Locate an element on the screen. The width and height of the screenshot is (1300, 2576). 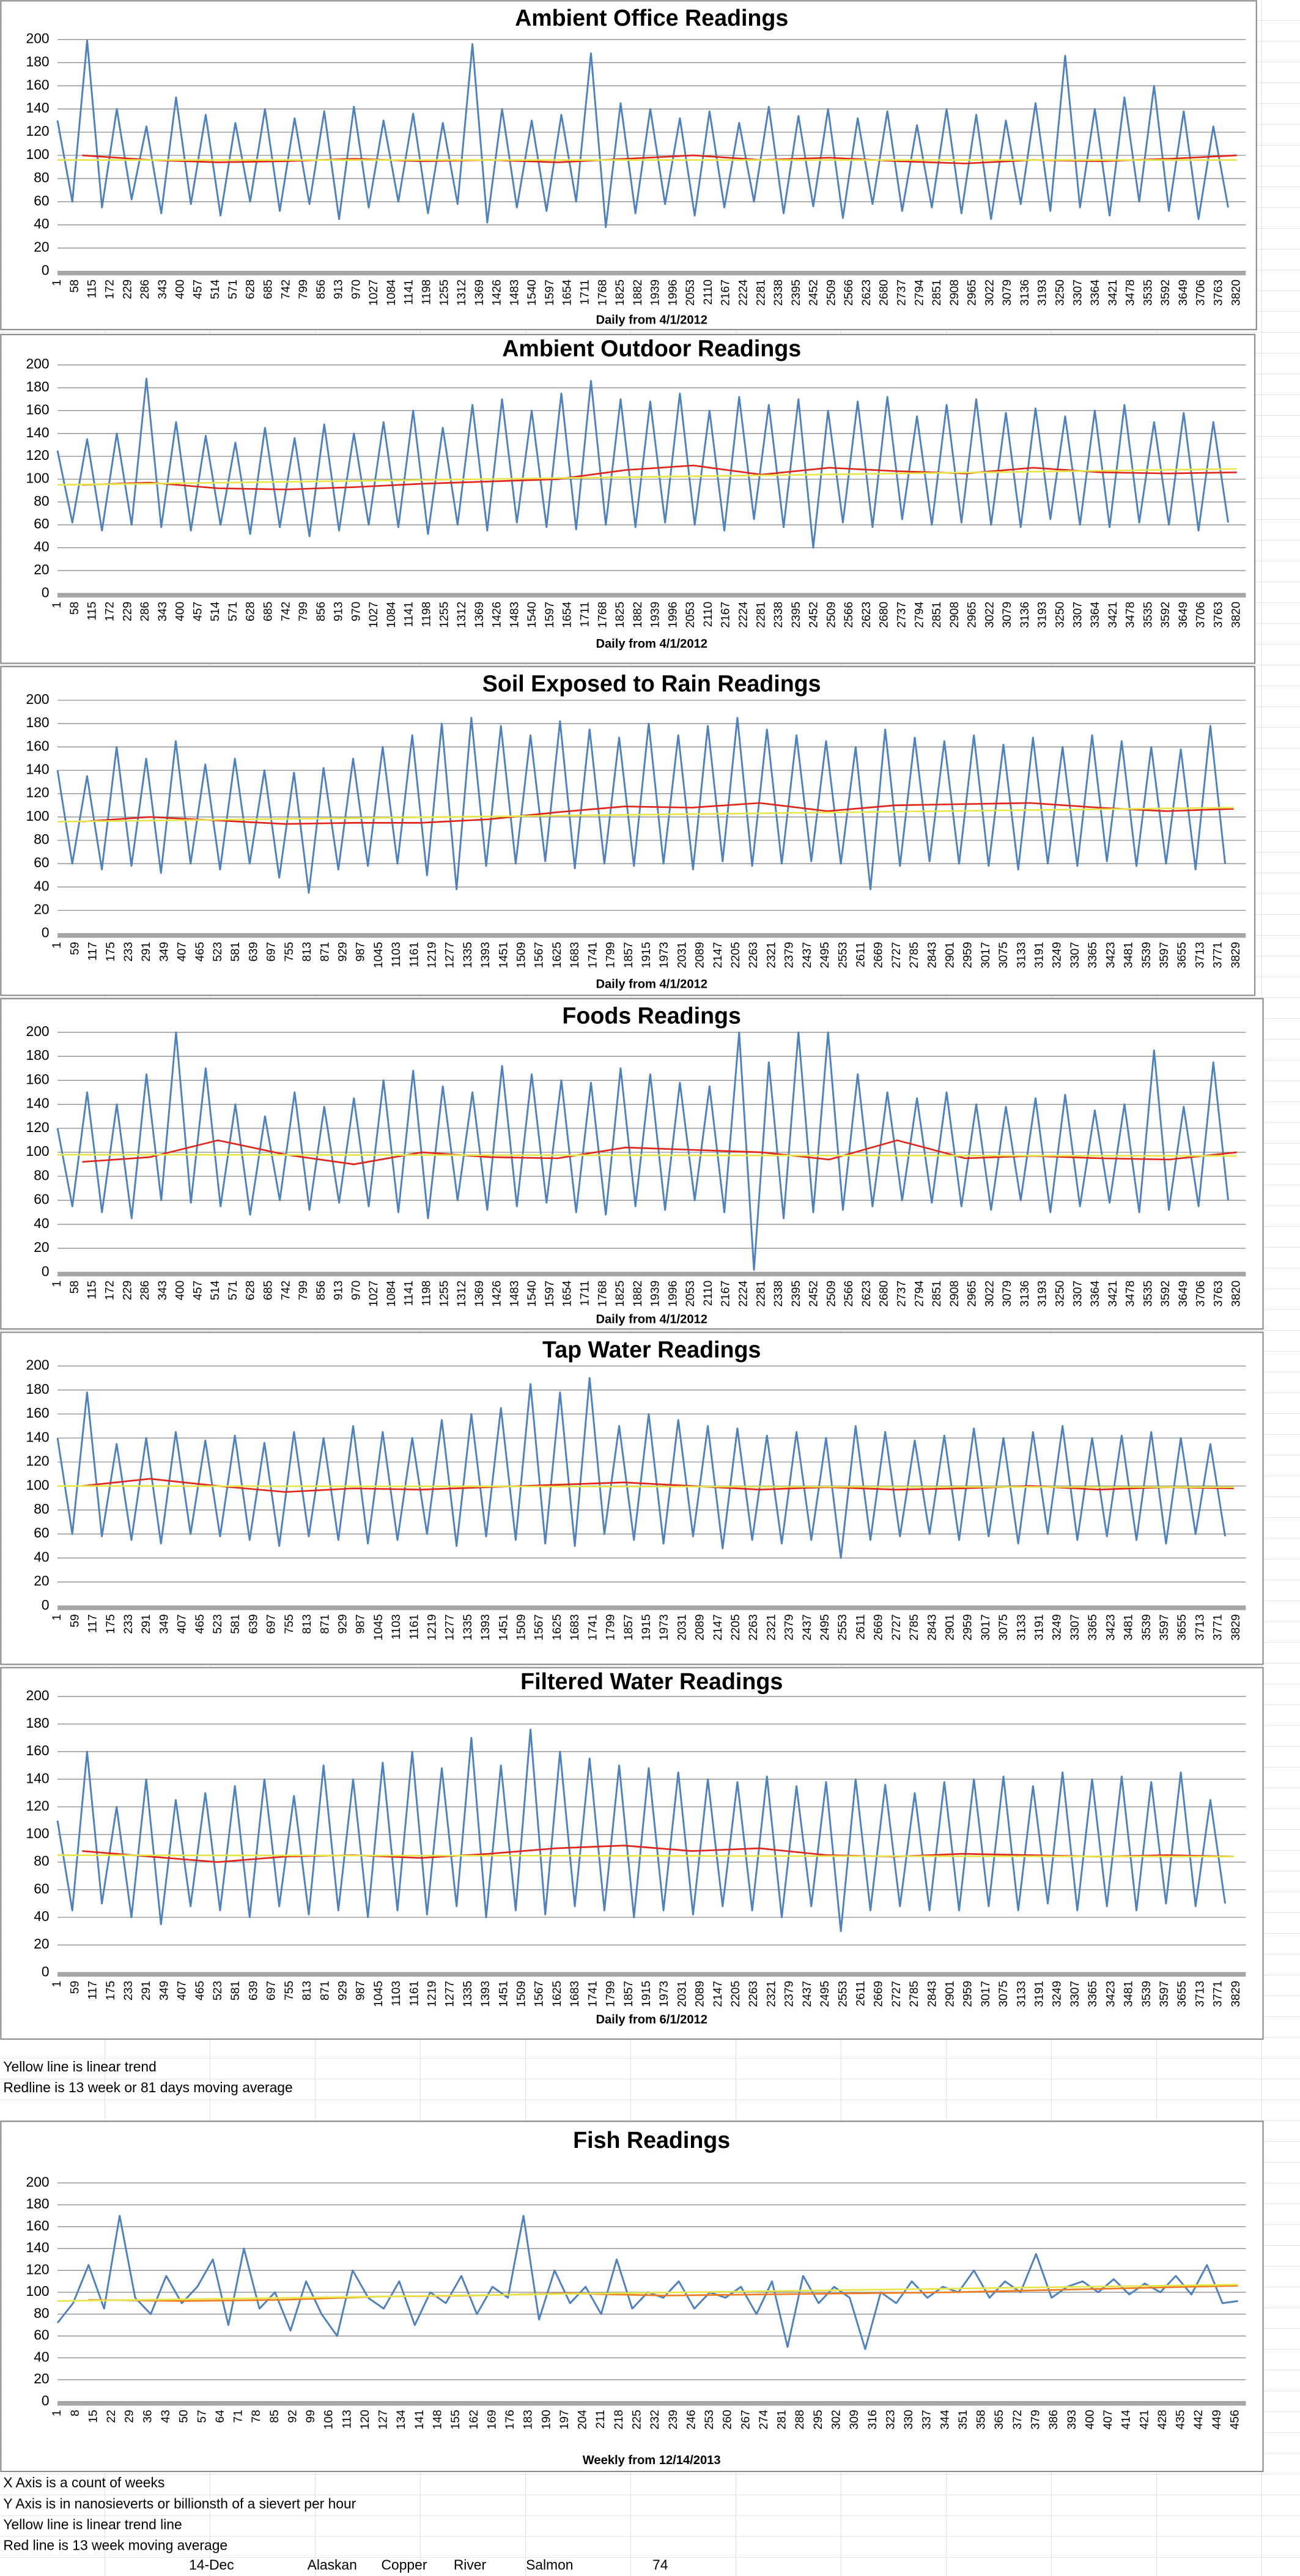
y-tick-label: 40 is located at coordinates (41, 1223).